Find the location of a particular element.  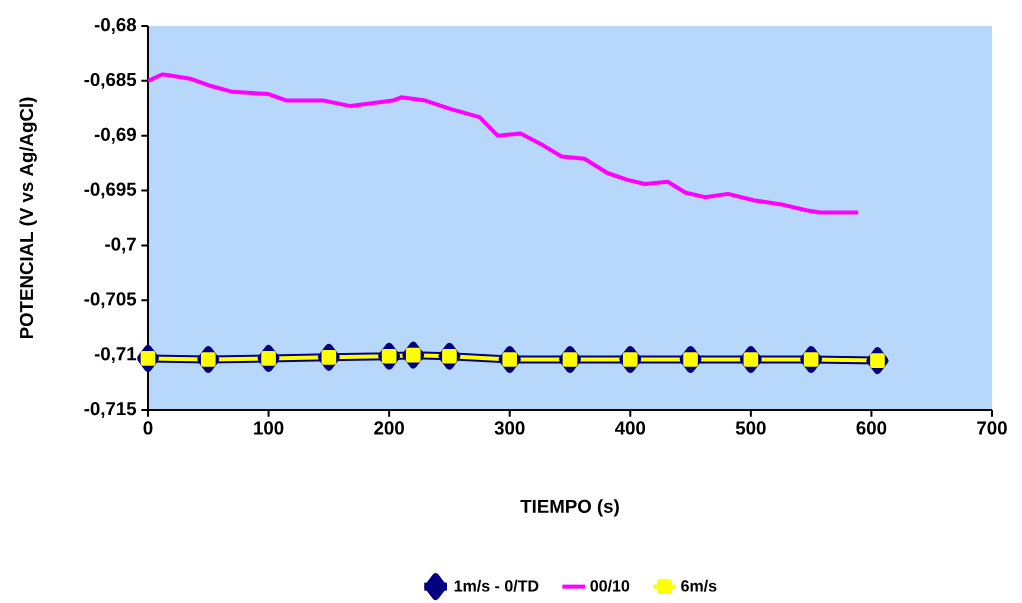

x-axis-title: TIEMPO (s) is located at coordinates (569, 508).